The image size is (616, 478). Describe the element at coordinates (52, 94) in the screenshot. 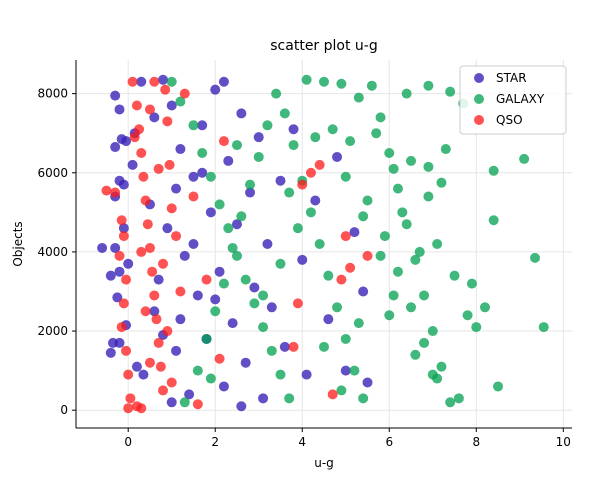

I see `y-tick-label: 8000` at that location.